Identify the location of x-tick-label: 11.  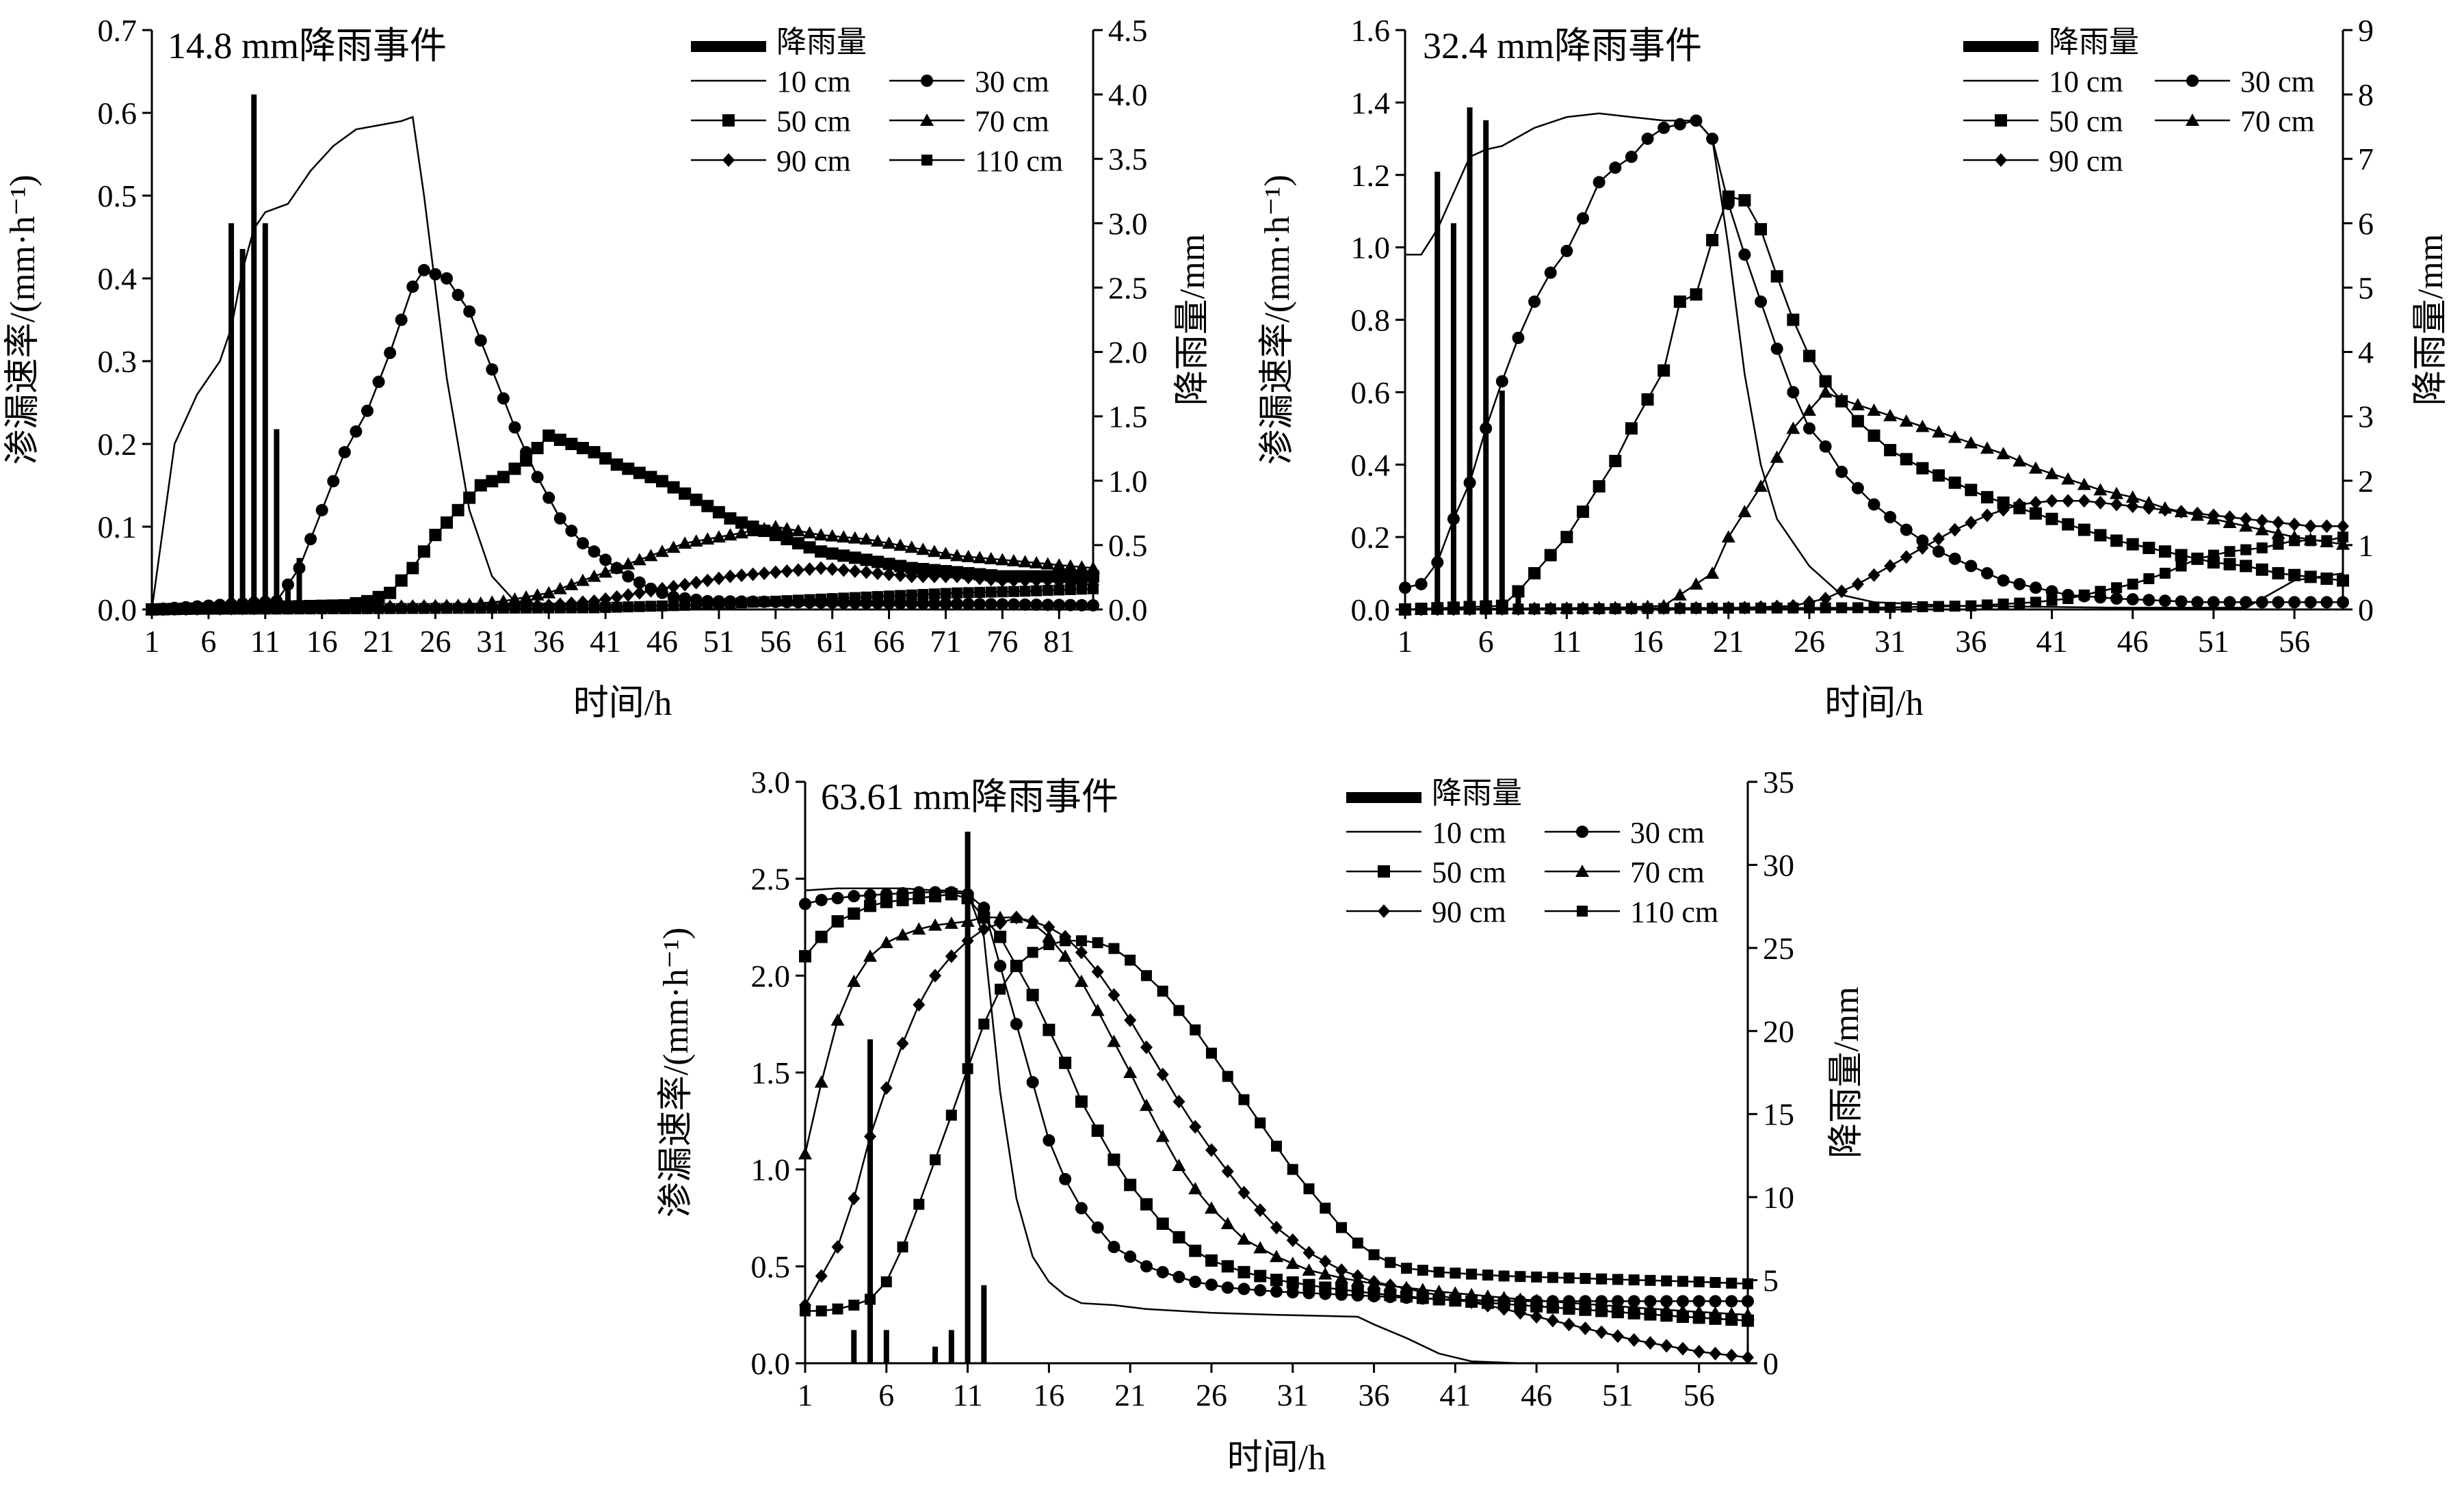
(265, 641).